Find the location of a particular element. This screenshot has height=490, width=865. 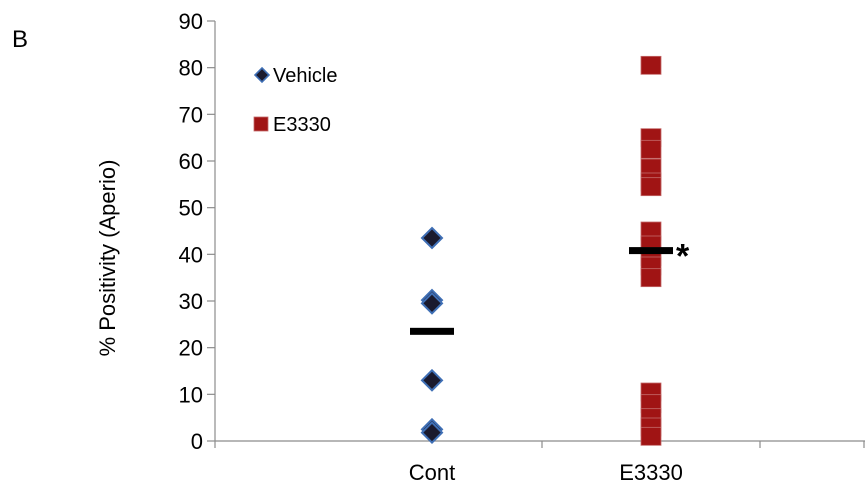

y-tick-label: 60 is located at coordinates (191, 161).